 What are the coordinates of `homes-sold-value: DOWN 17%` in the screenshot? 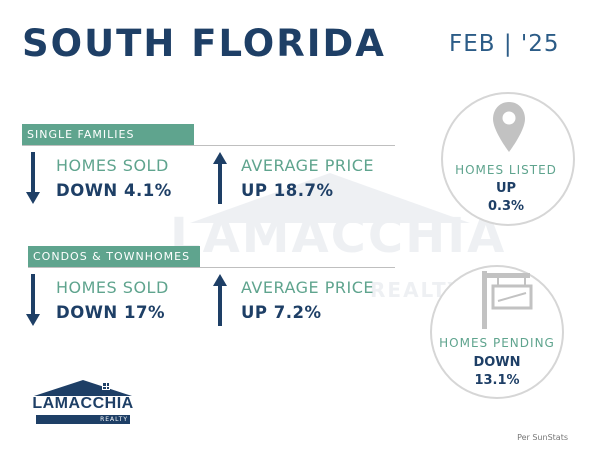 It's located at (110, 312).